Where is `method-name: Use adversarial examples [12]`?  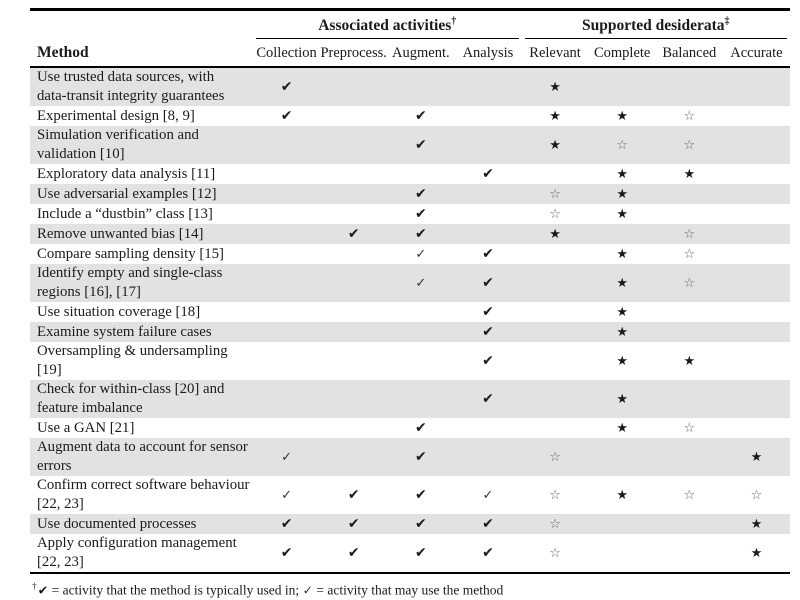 method-name: Use adversarial examples [12] is located at coordinates (127, 193).